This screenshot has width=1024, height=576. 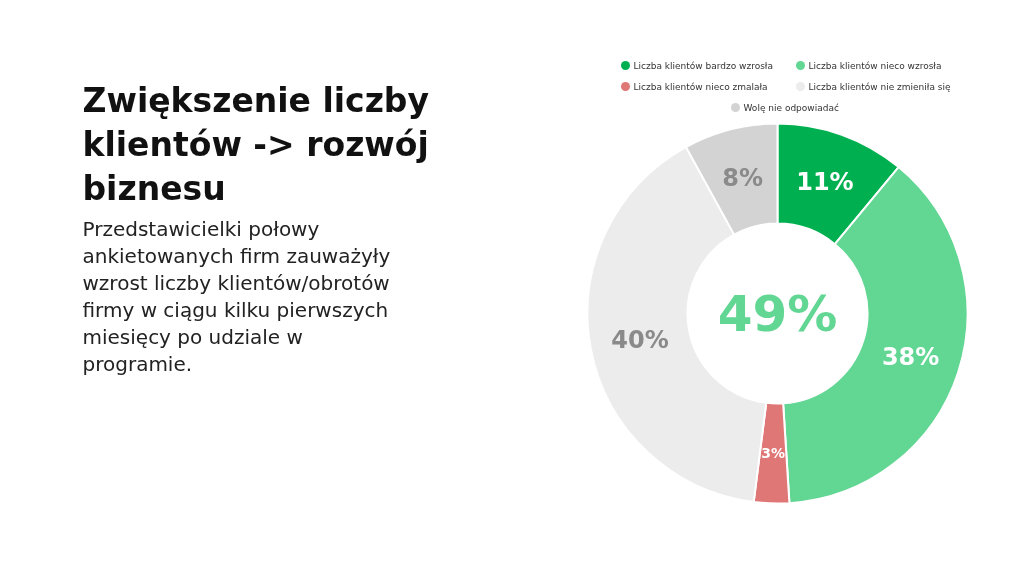 What do you see at coordinates (743, 177) in the screenshot?
I see `data-label: 8%` at bounding box center [743, 177].